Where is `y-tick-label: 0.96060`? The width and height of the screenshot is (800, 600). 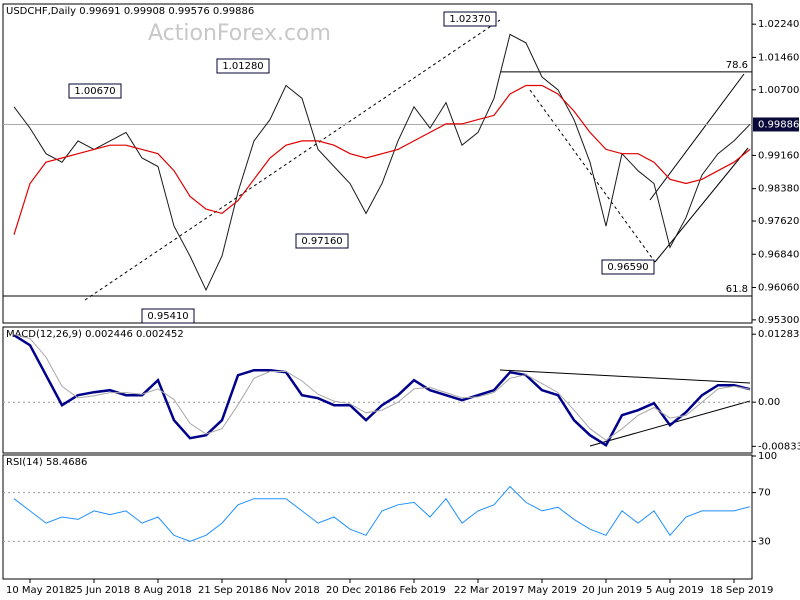 y-tick-label: 0.96060 is located at coordinates (778, 287).